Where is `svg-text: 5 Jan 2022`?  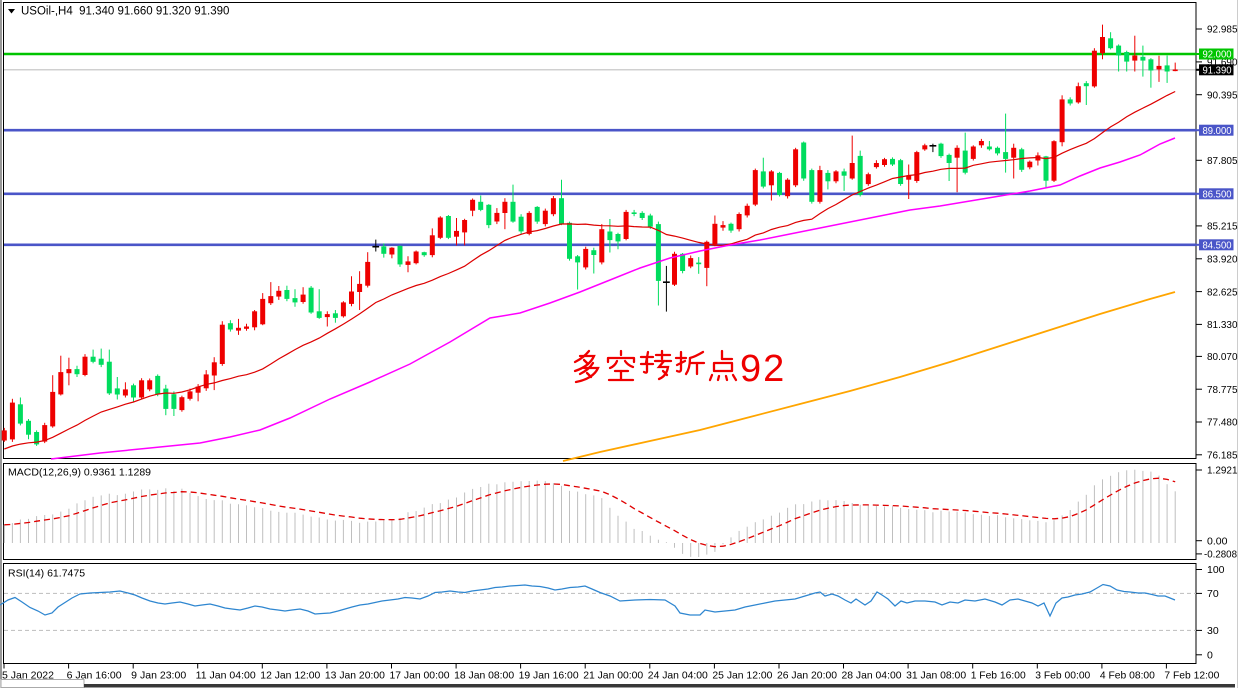 svg-text: 5 Jan 2022 is located at coordinates (28, 676).